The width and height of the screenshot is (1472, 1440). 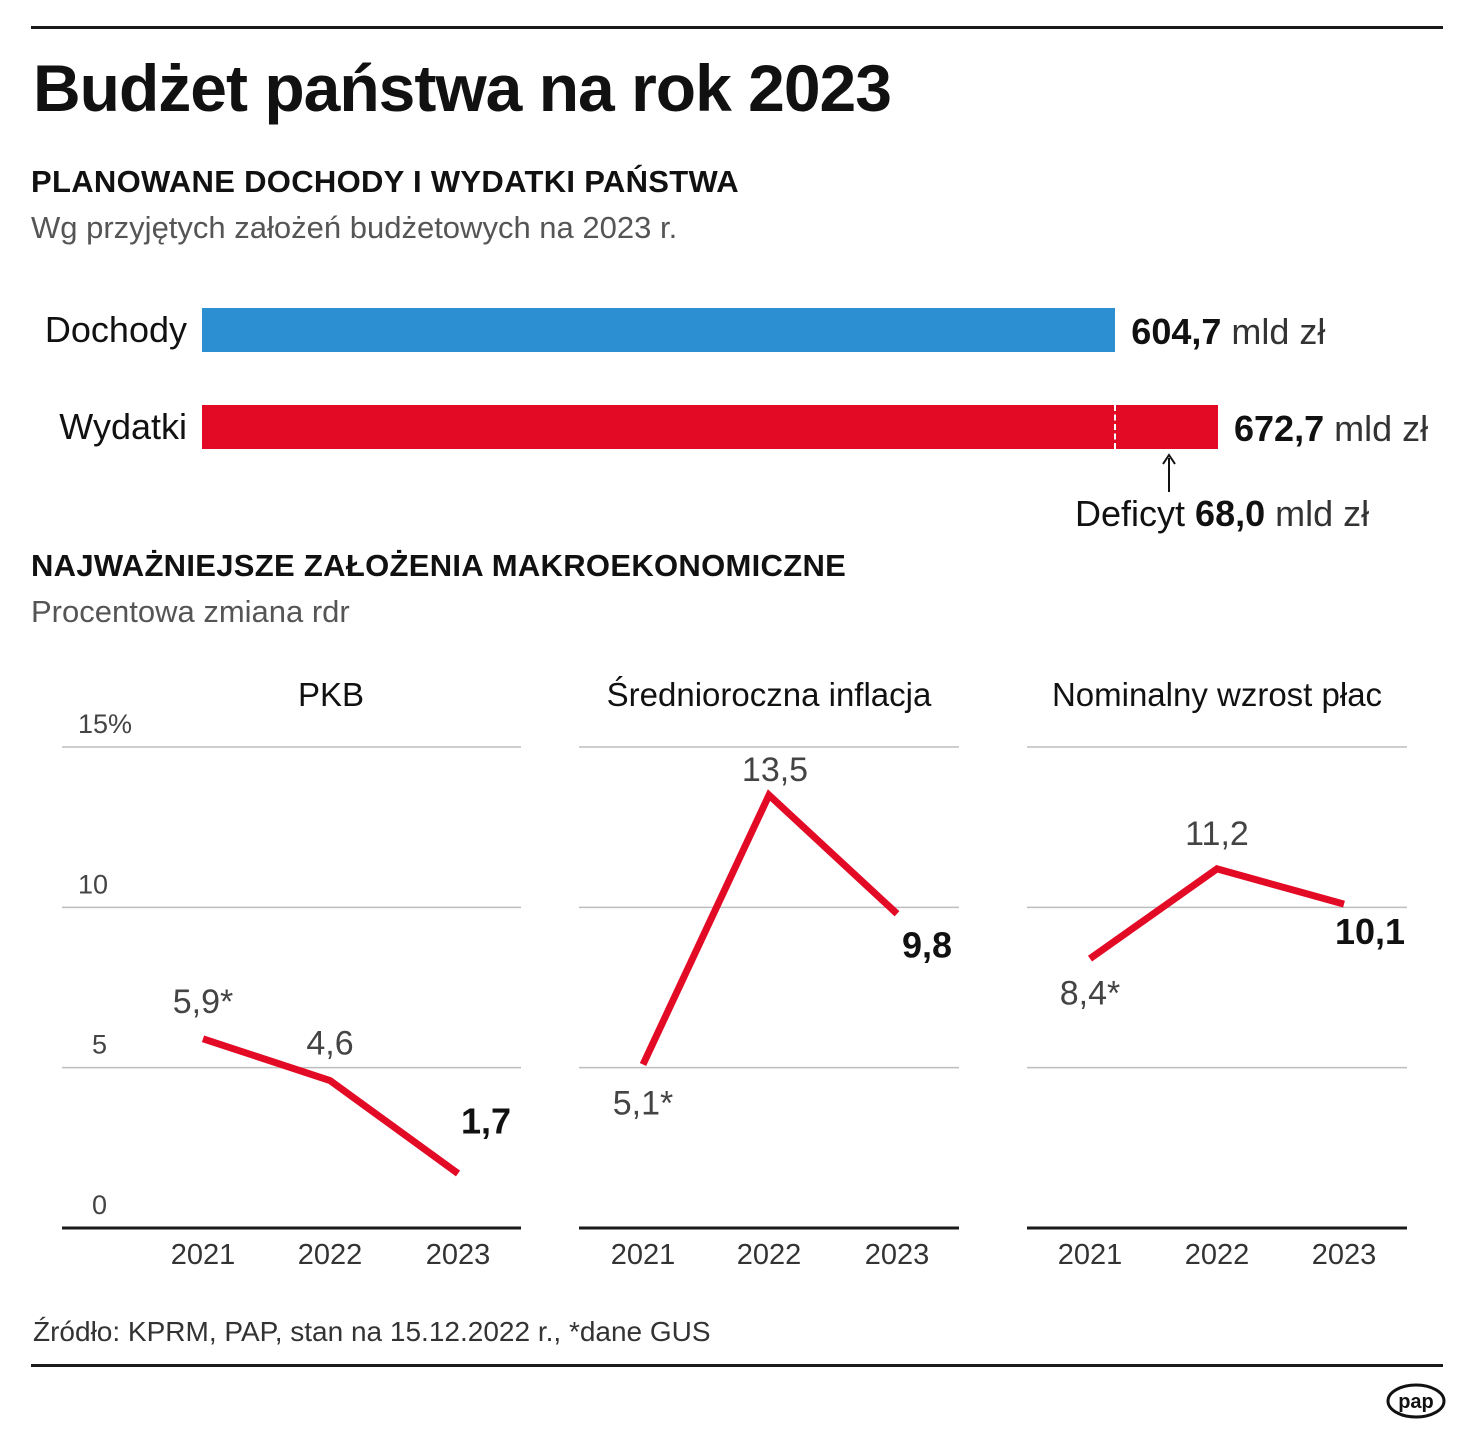 I want to click on chart-1-ytick-label: 15%, so click(x=105, y=724).